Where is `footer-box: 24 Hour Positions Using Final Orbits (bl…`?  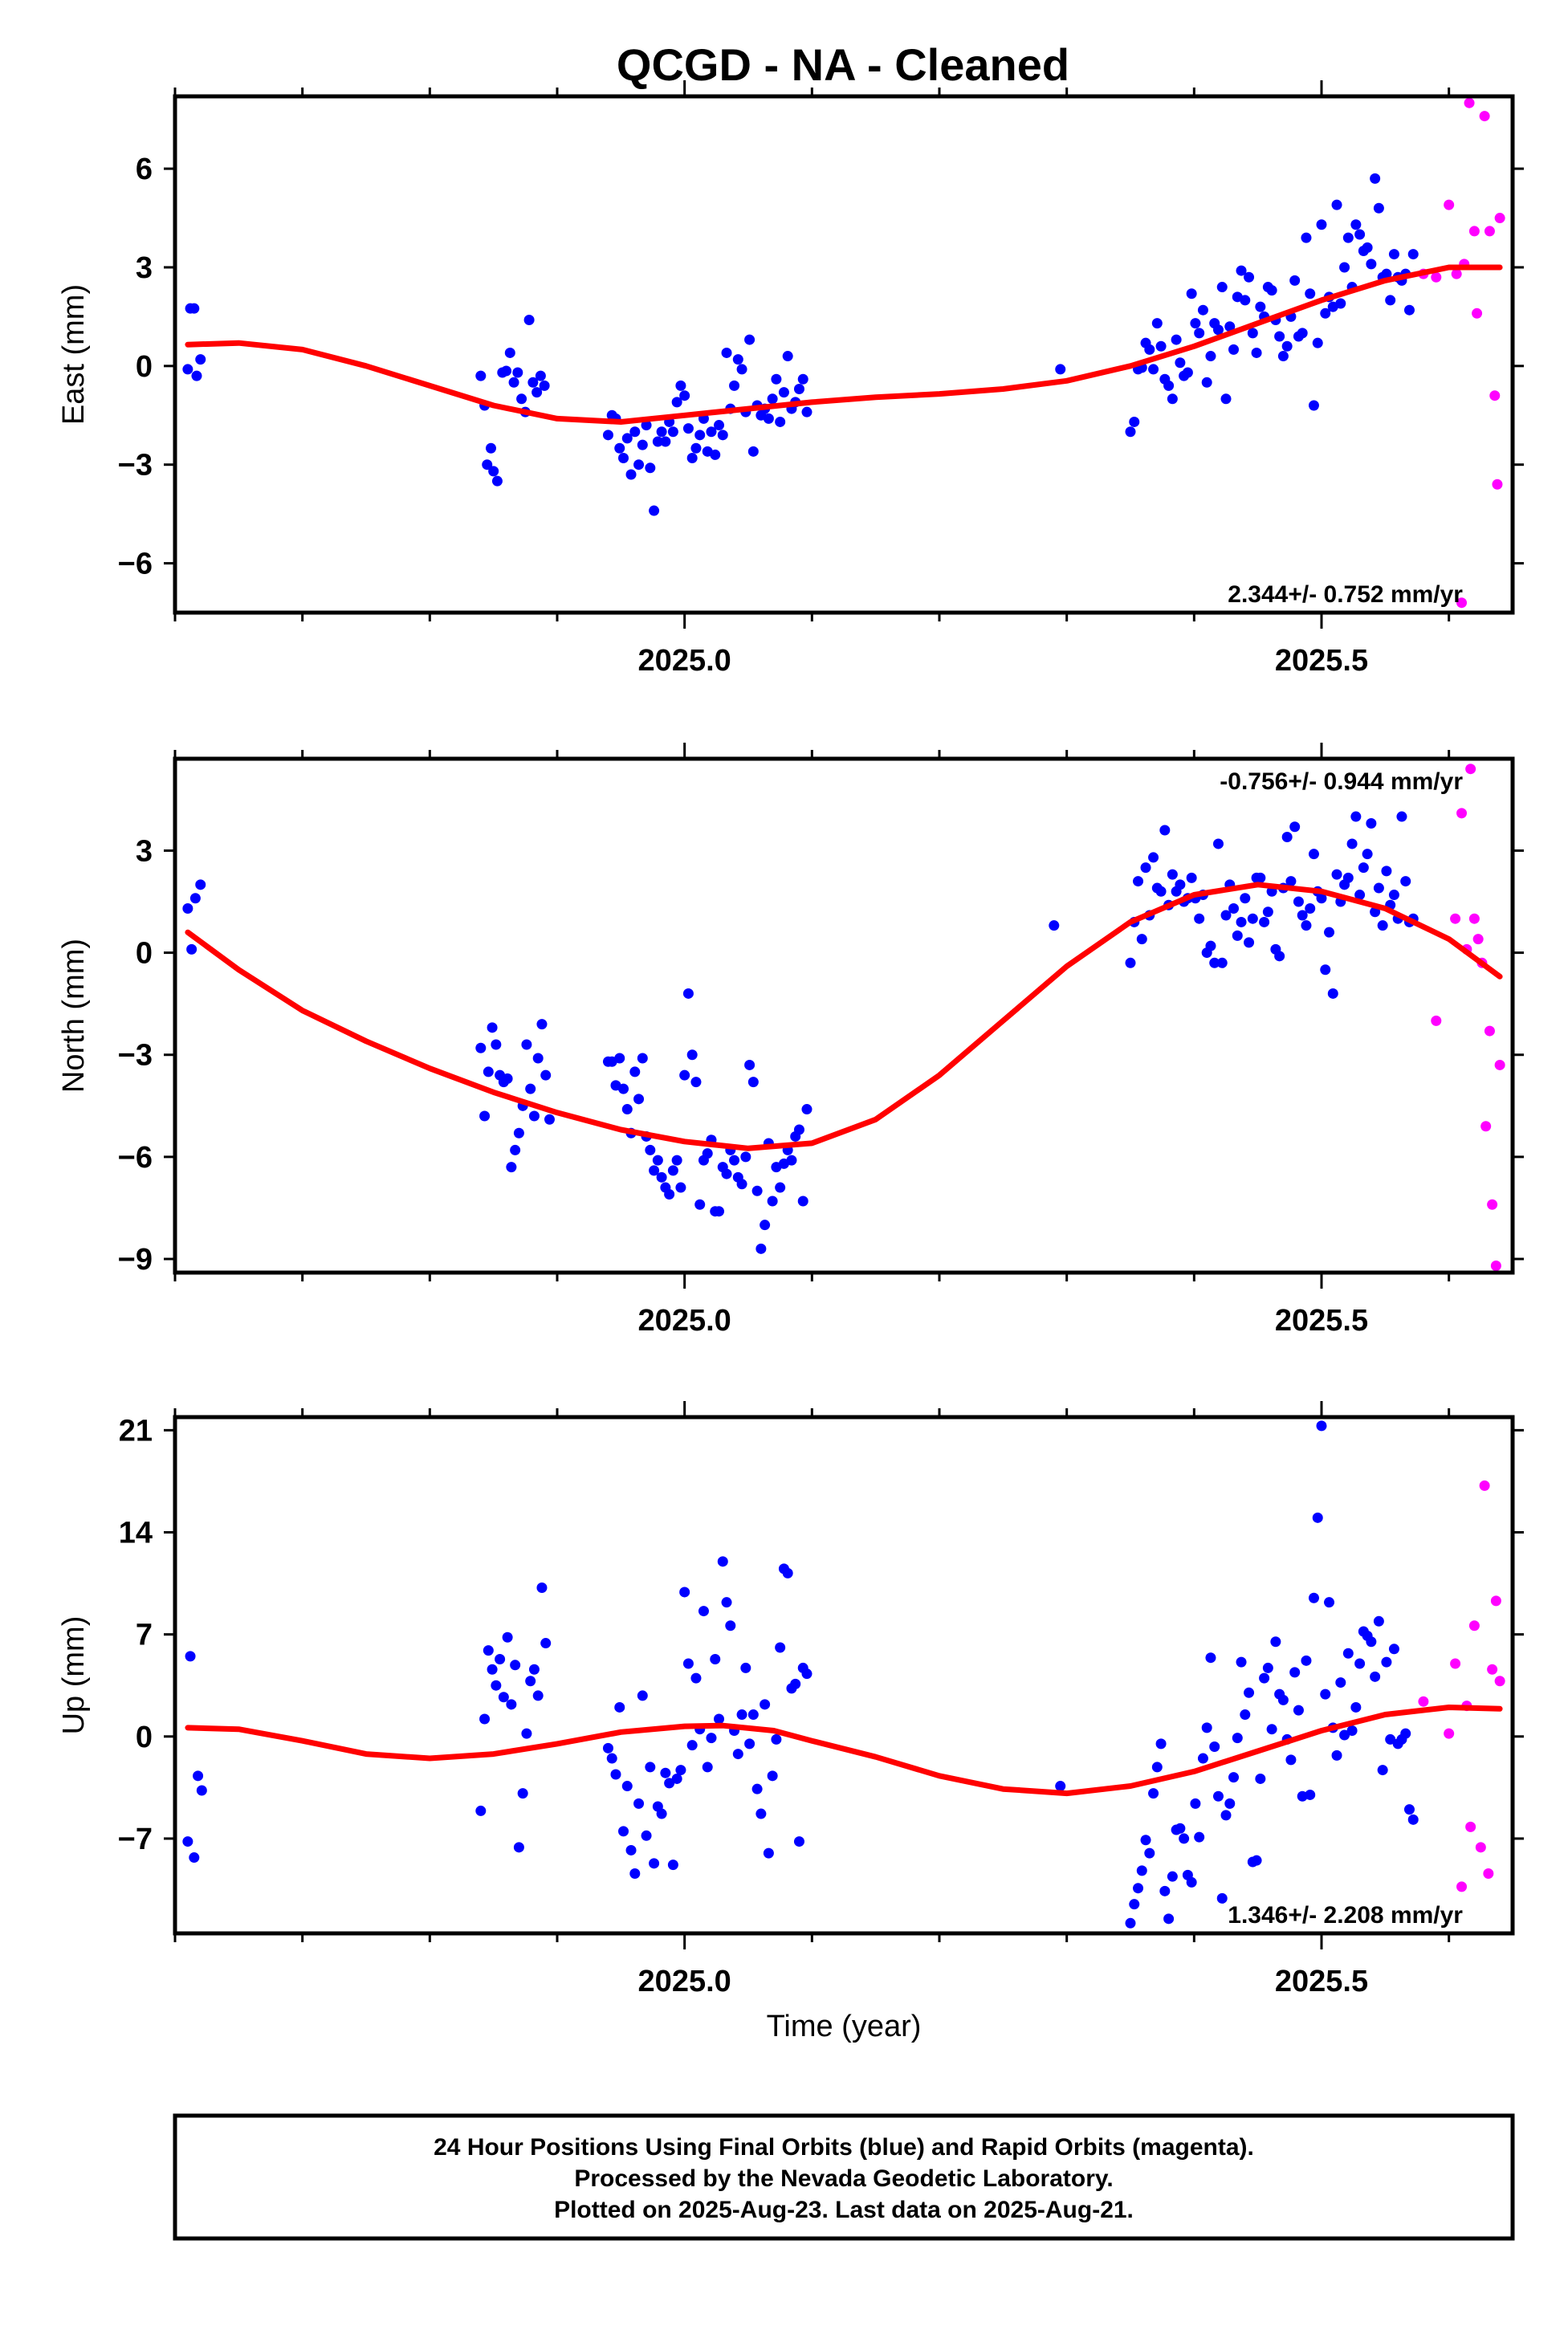
footer-box: 24 Hour Positions Using Final Orbits (bl… is located at coordinates (844, 2177).